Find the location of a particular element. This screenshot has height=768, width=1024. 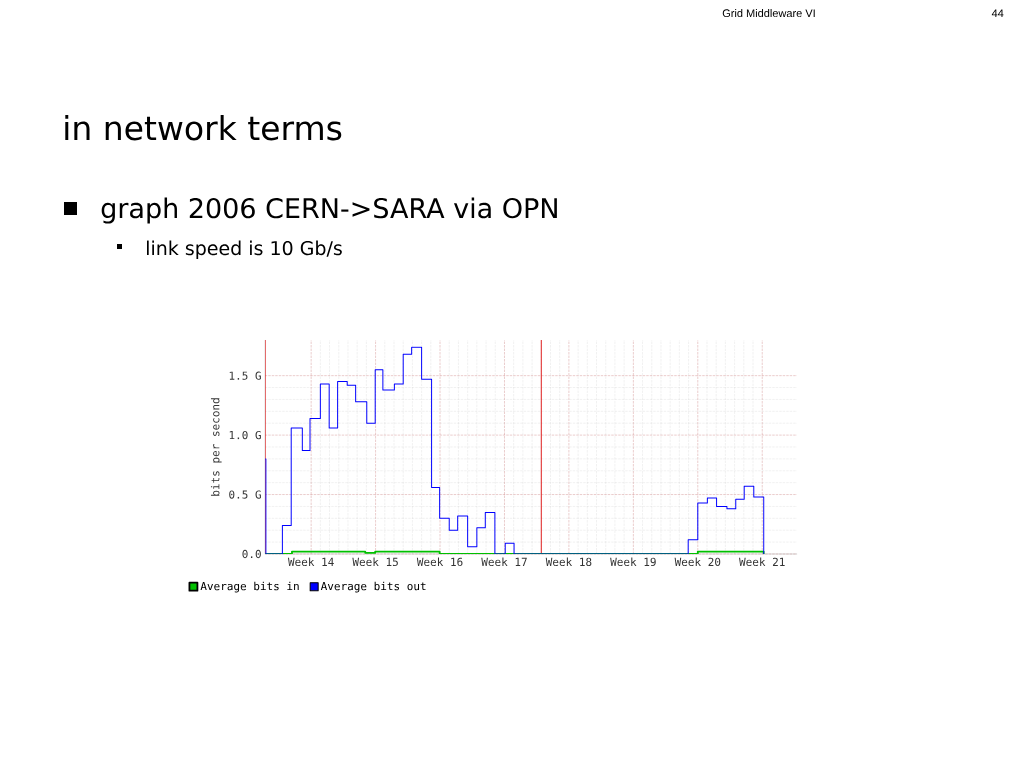

x-tick-label: Week 16 is located at coordinates (439, 562).